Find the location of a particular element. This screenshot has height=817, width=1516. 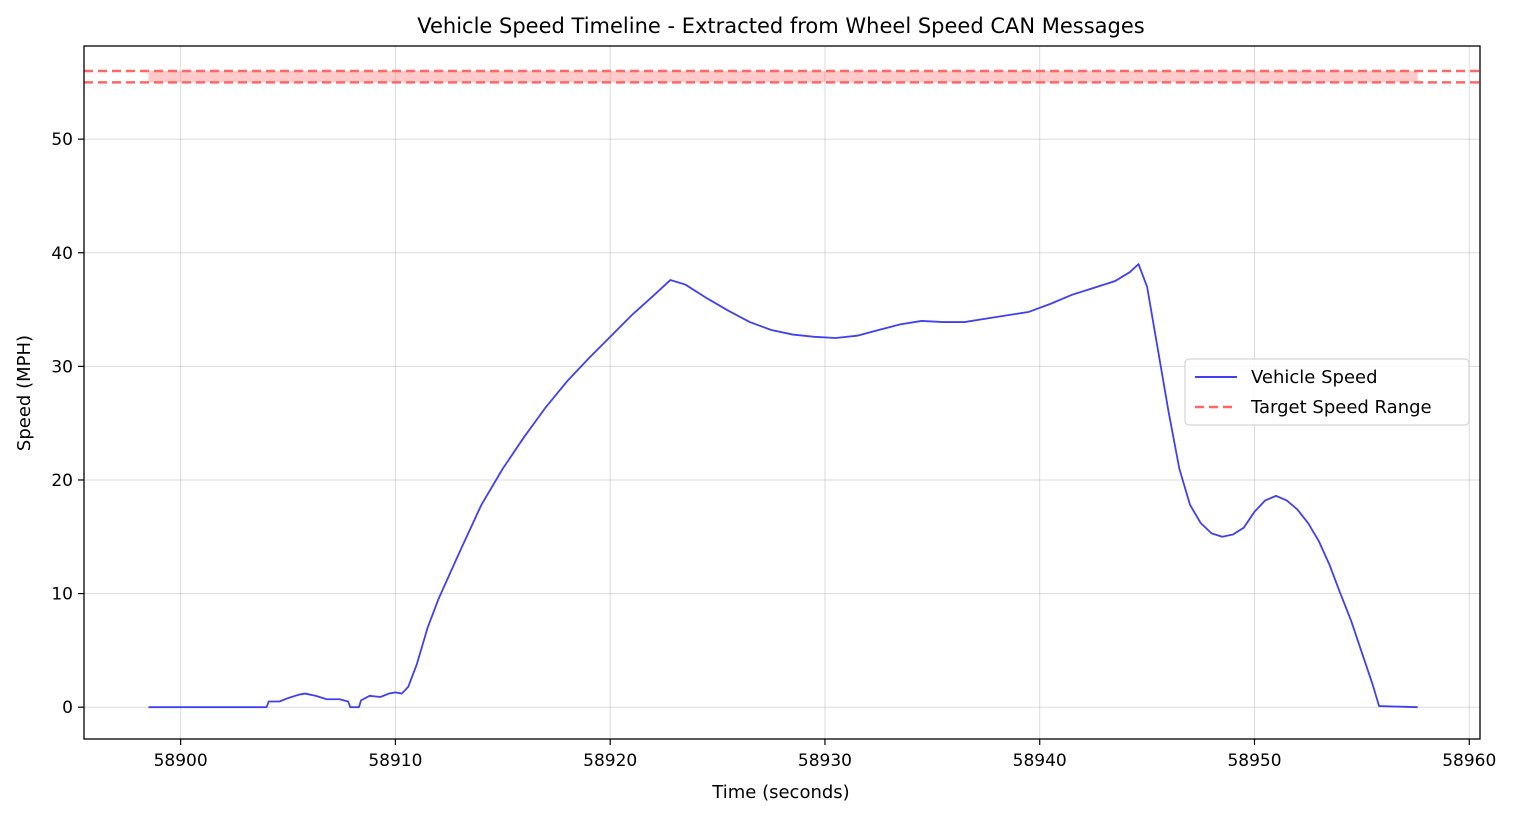

y-tick-label: 10 is located at coordinates (62, 595).